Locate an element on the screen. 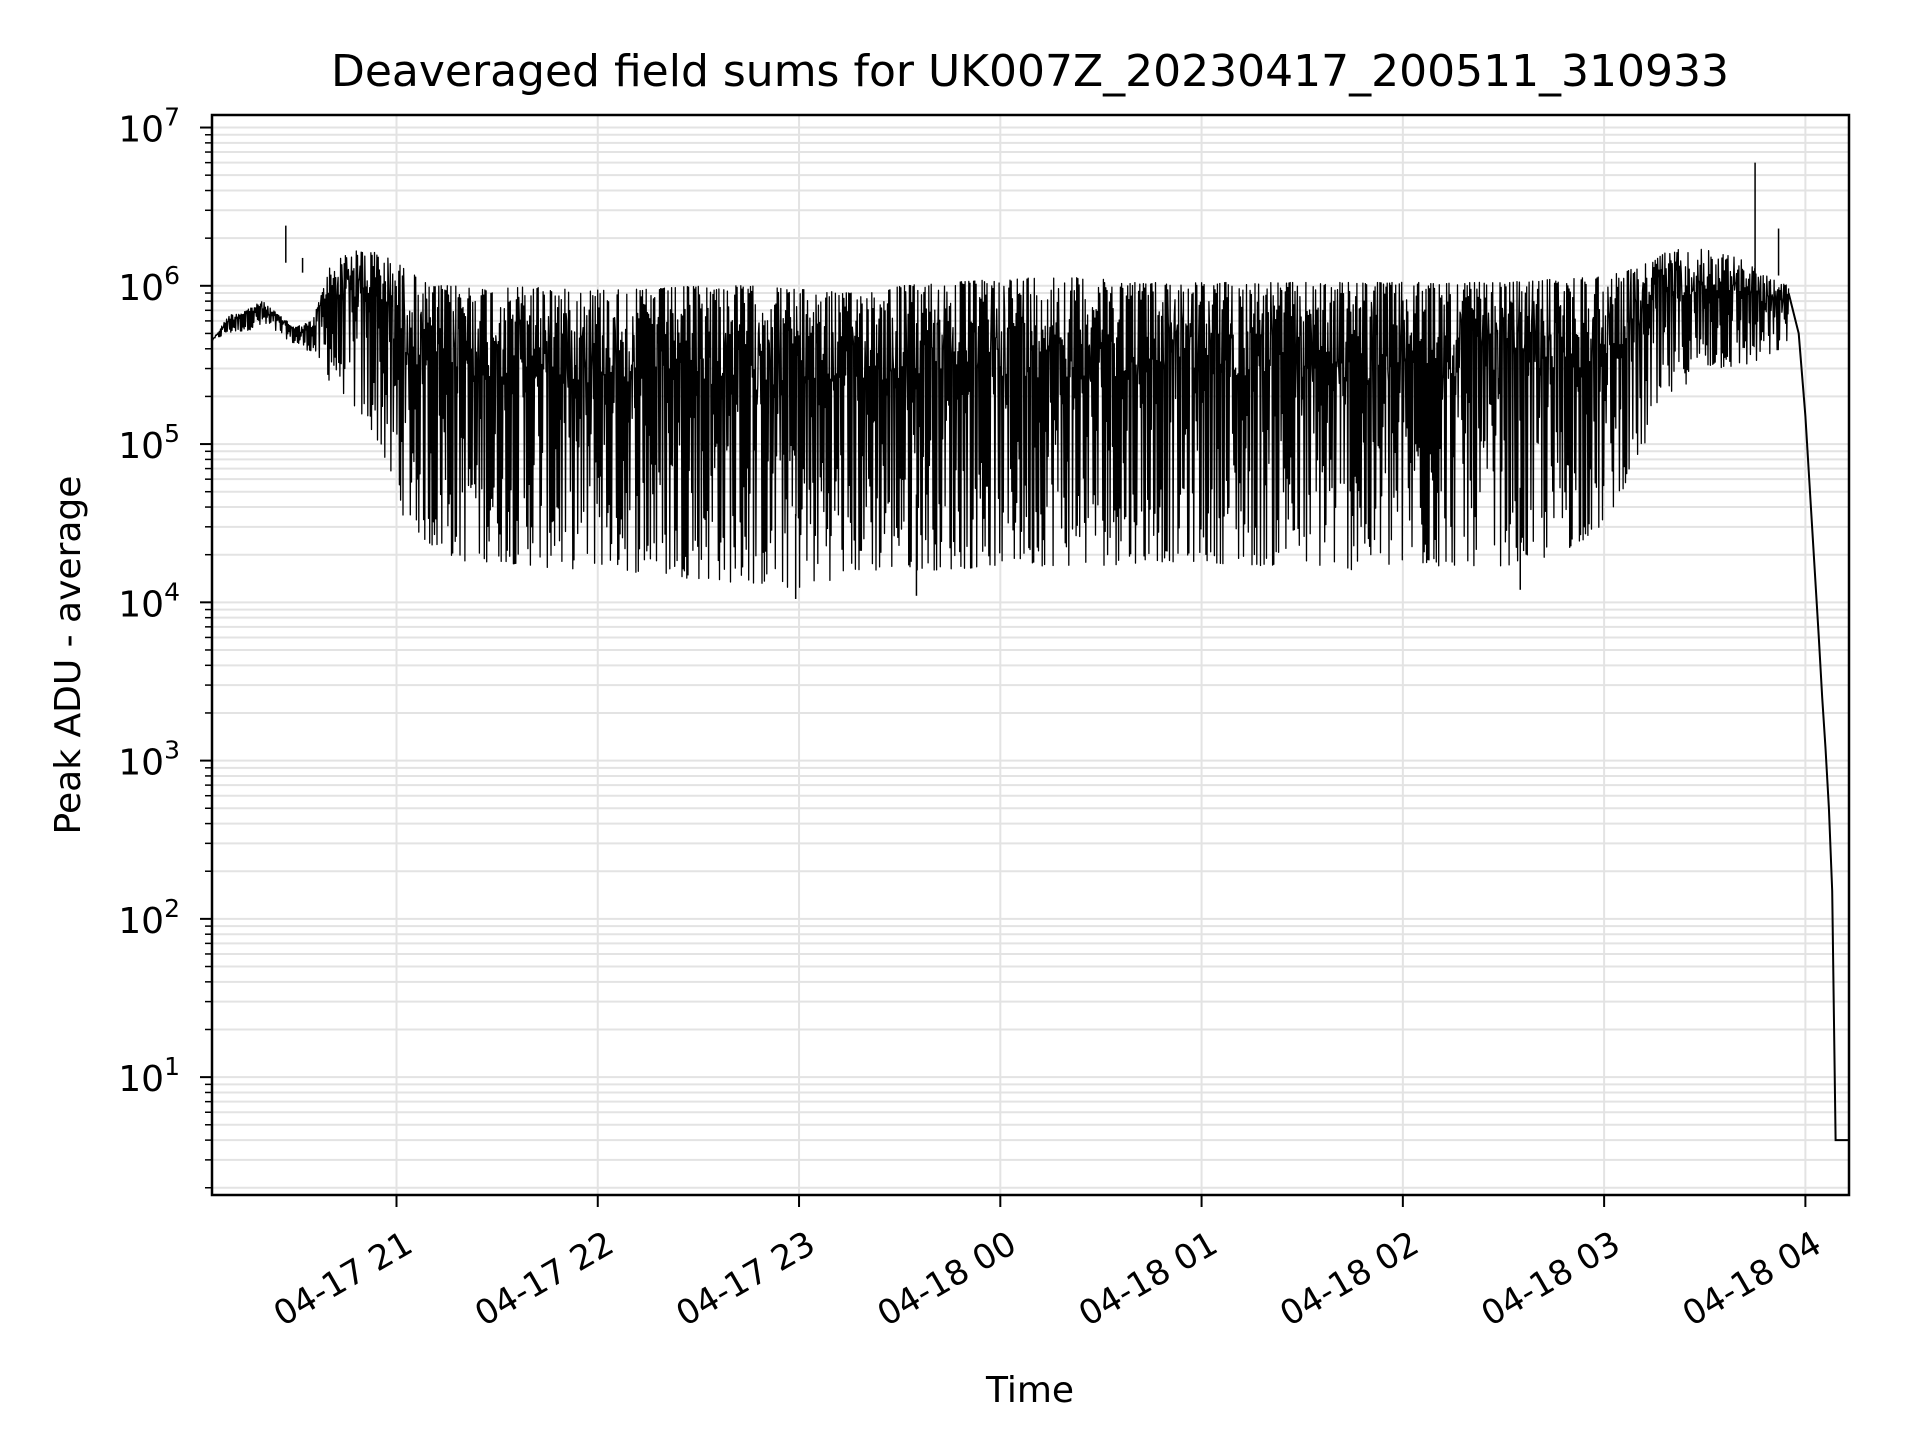 This screenshot has width=1920, height=1440. y-tick-label: 10³ is located at coordinates (149, 760).